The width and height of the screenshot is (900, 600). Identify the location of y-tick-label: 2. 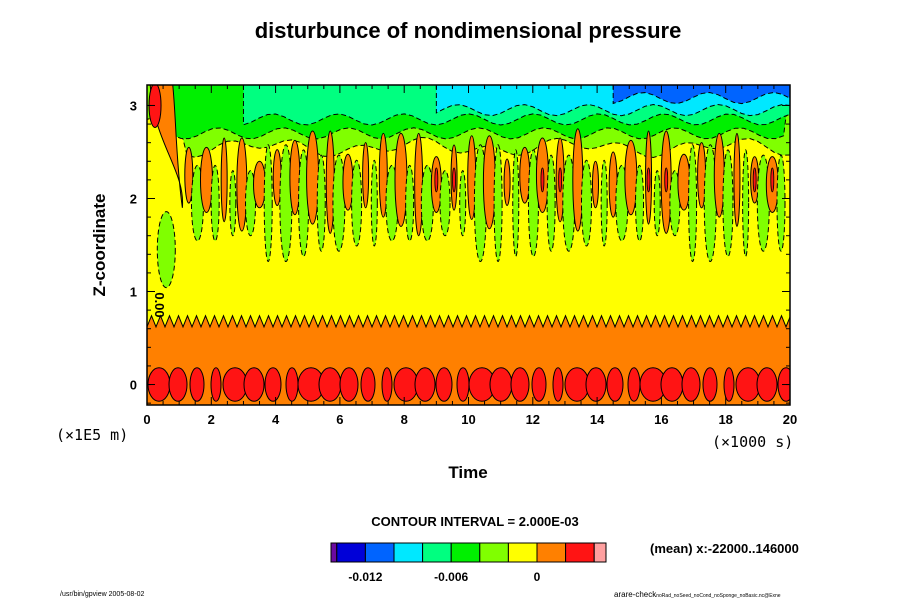
(133, 198).